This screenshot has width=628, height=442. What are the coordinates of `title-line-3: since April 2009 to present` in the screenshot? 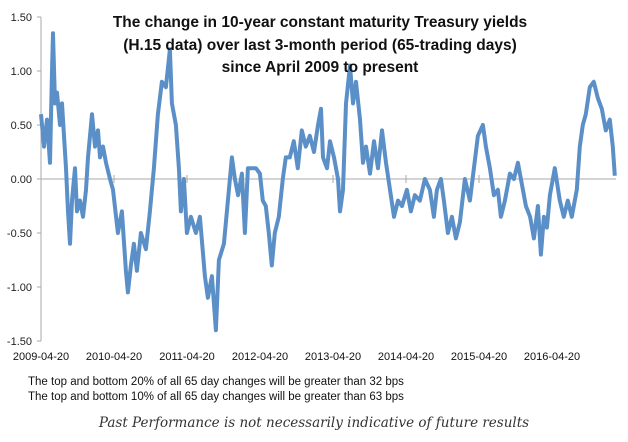 It's located at (320, 67).